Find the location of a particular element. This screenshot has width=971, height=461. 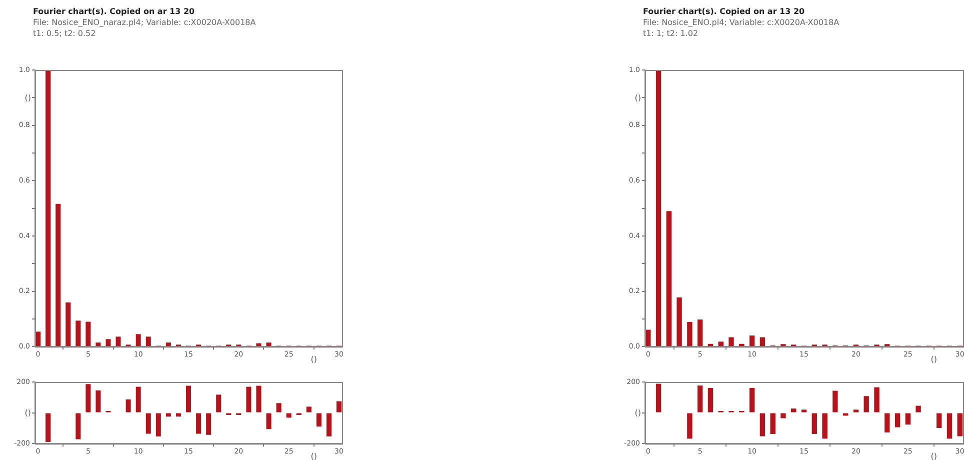

text: t1: 0.5; t2: 0.52 is located at coordinates (65, 33).